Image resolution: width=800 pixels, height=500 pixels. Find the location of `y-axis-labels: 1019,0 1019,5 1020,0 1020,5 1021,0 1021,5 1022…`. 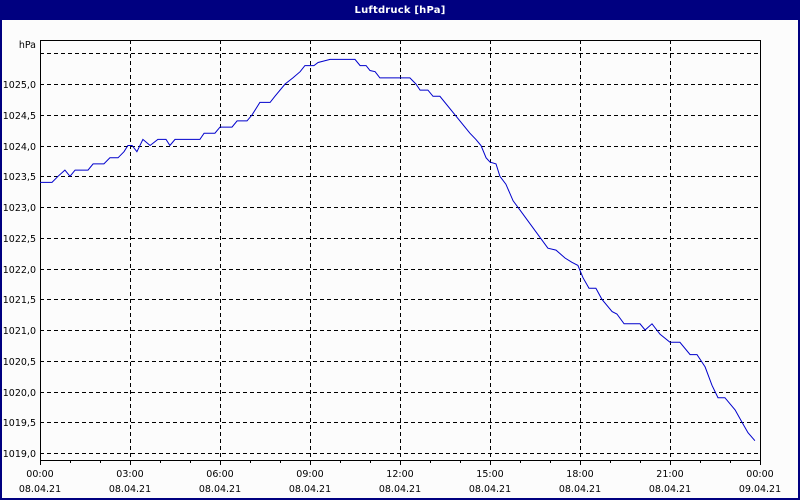

y-axis-labels: 1019,0 1019,5 1020,0 1020,5 1021,0 1021,5 1022… is located at coordinates (19, 270).